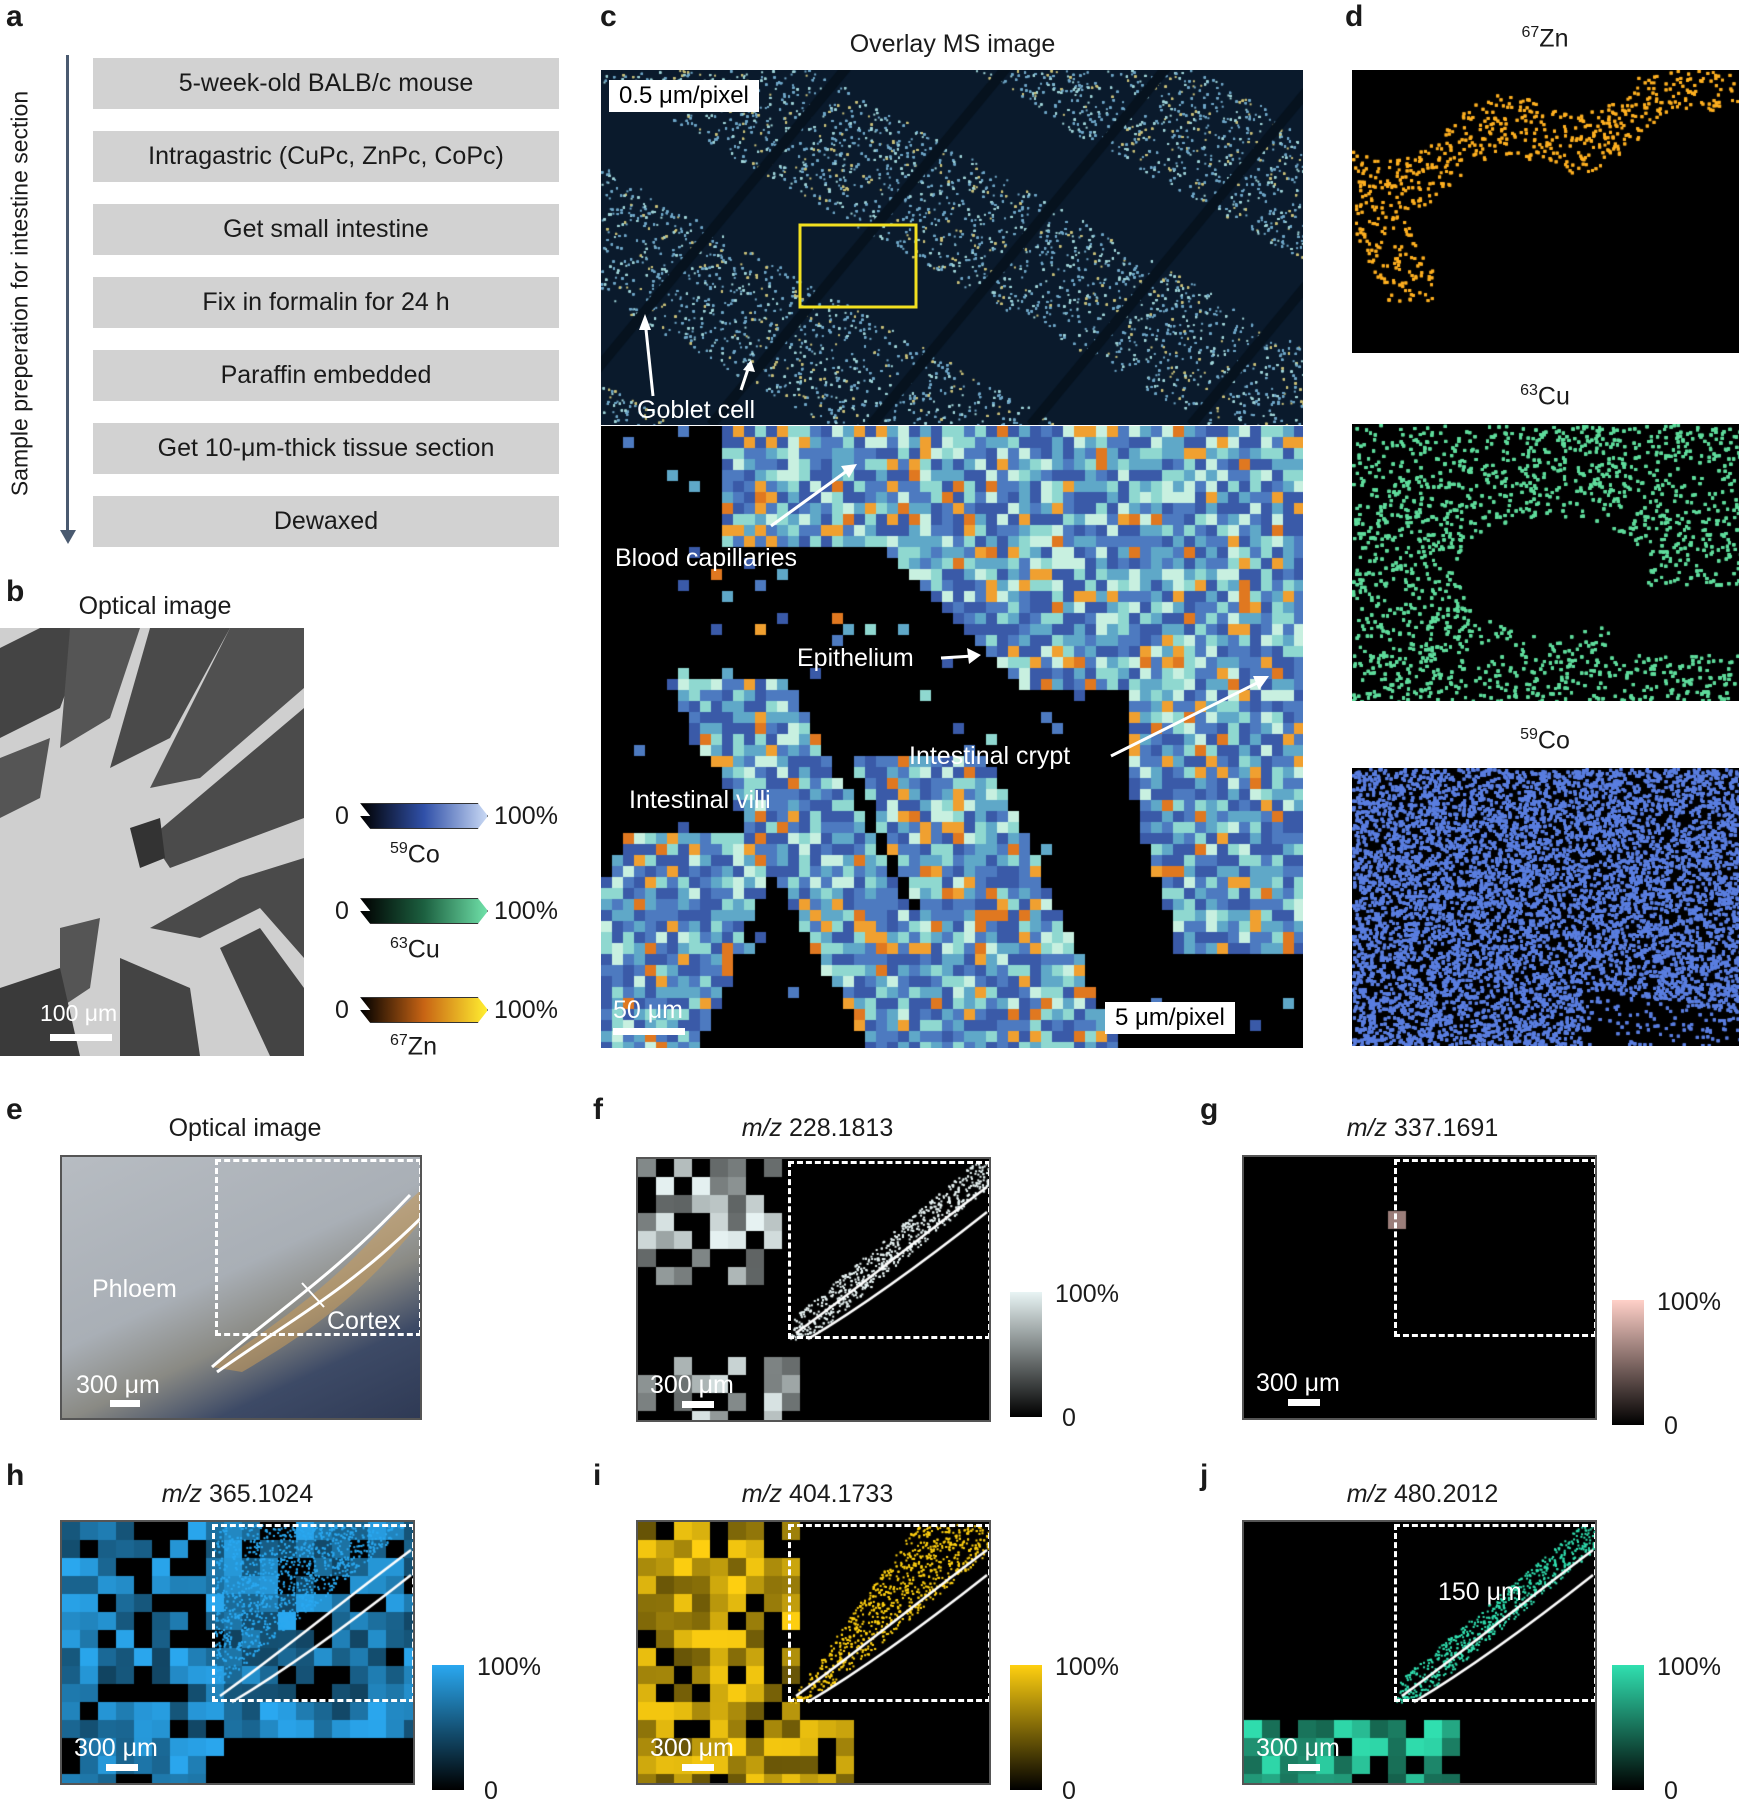  I want to click on c-epithelium-label: Epithelium, so click(855, 658).